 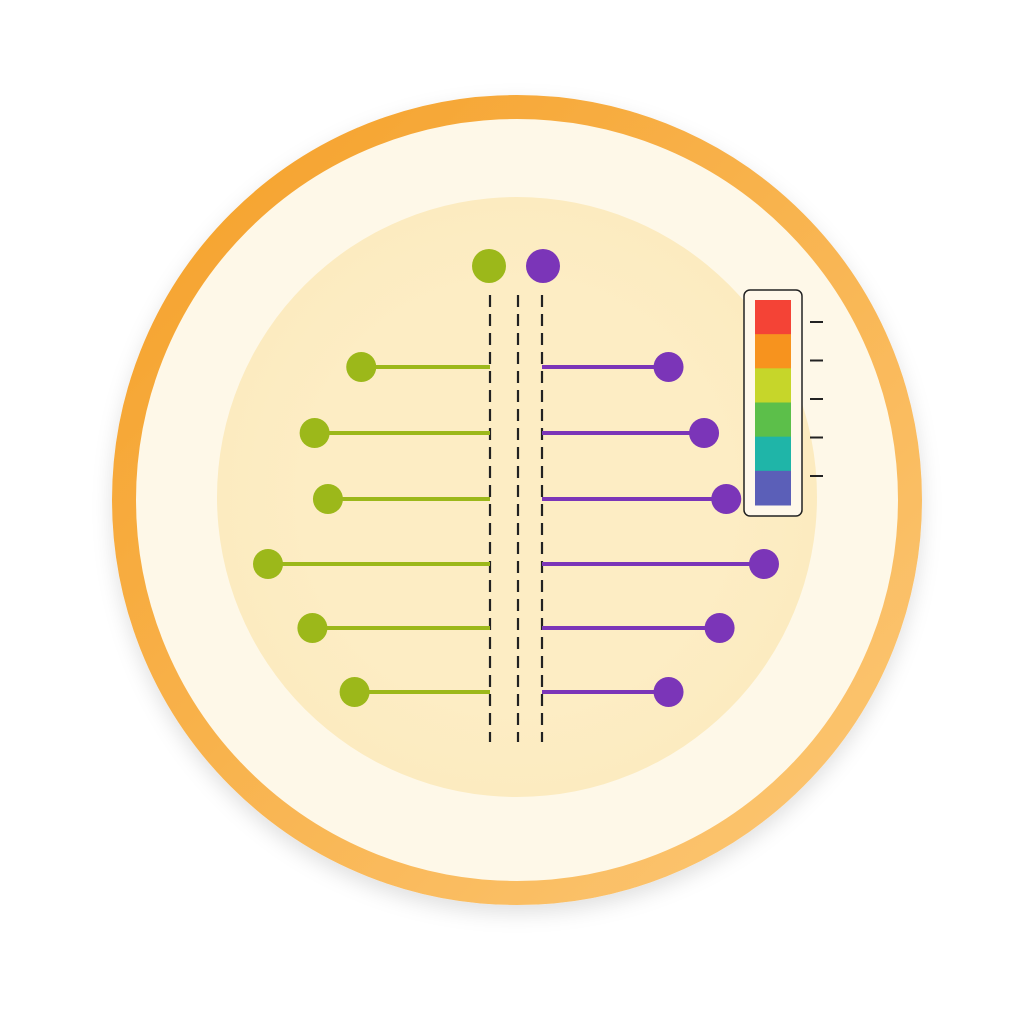 What do you see at coordinates (516, 266) in the screenshot?
I see `legend` at bounding box center [516, 266].